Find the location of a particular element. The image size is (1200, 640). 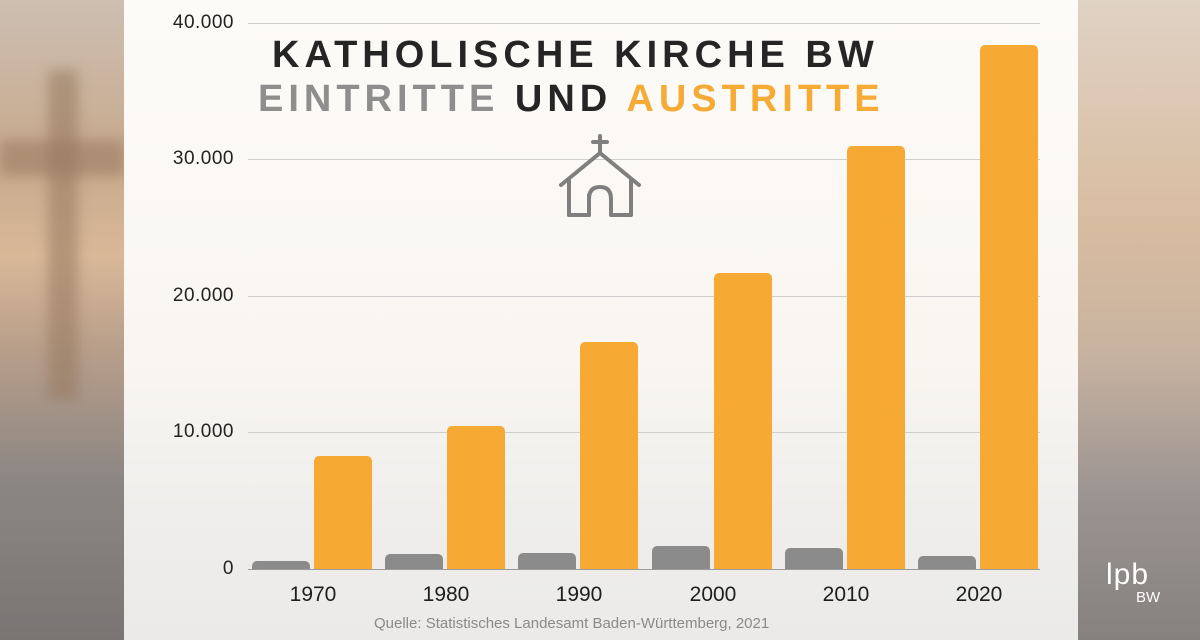

x-tick-label: 2010 is located at coordinates (846, 594).